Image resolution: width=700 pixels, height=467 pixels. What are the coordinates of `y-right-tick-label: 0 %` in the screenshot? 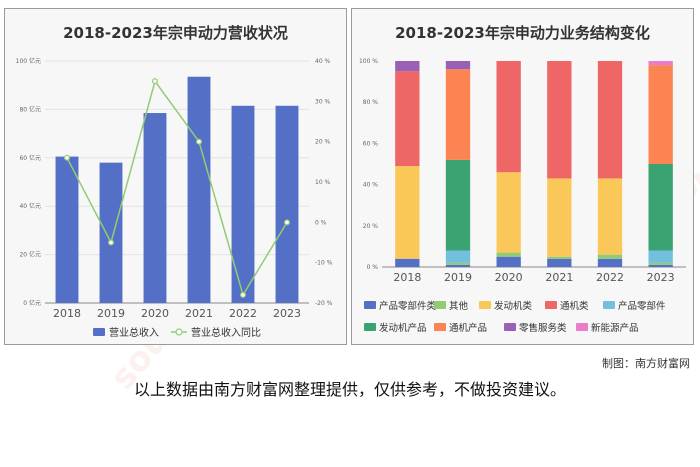 It's located at (321, 222).